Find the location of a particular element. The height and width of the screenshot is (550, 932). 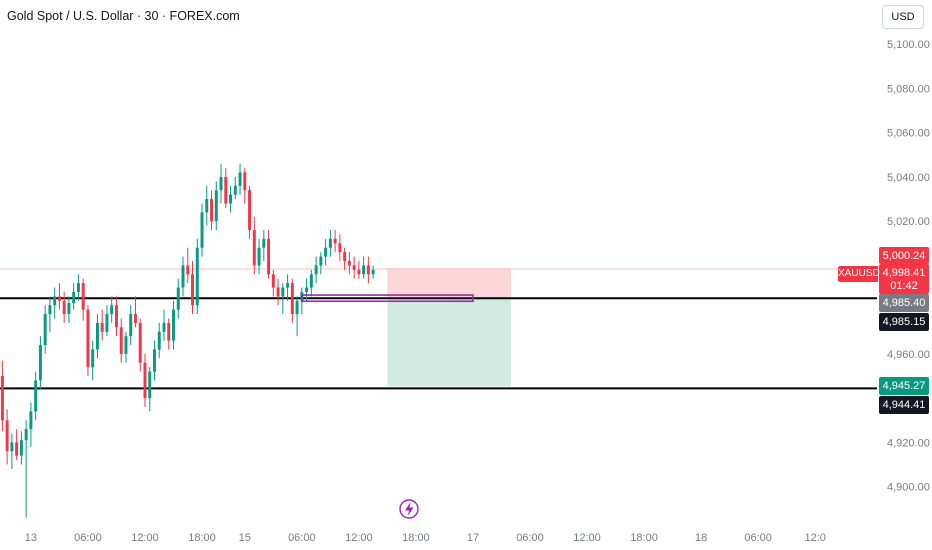

price-label-lower-text: 4,944.41 is located at coordinates (904, 405).